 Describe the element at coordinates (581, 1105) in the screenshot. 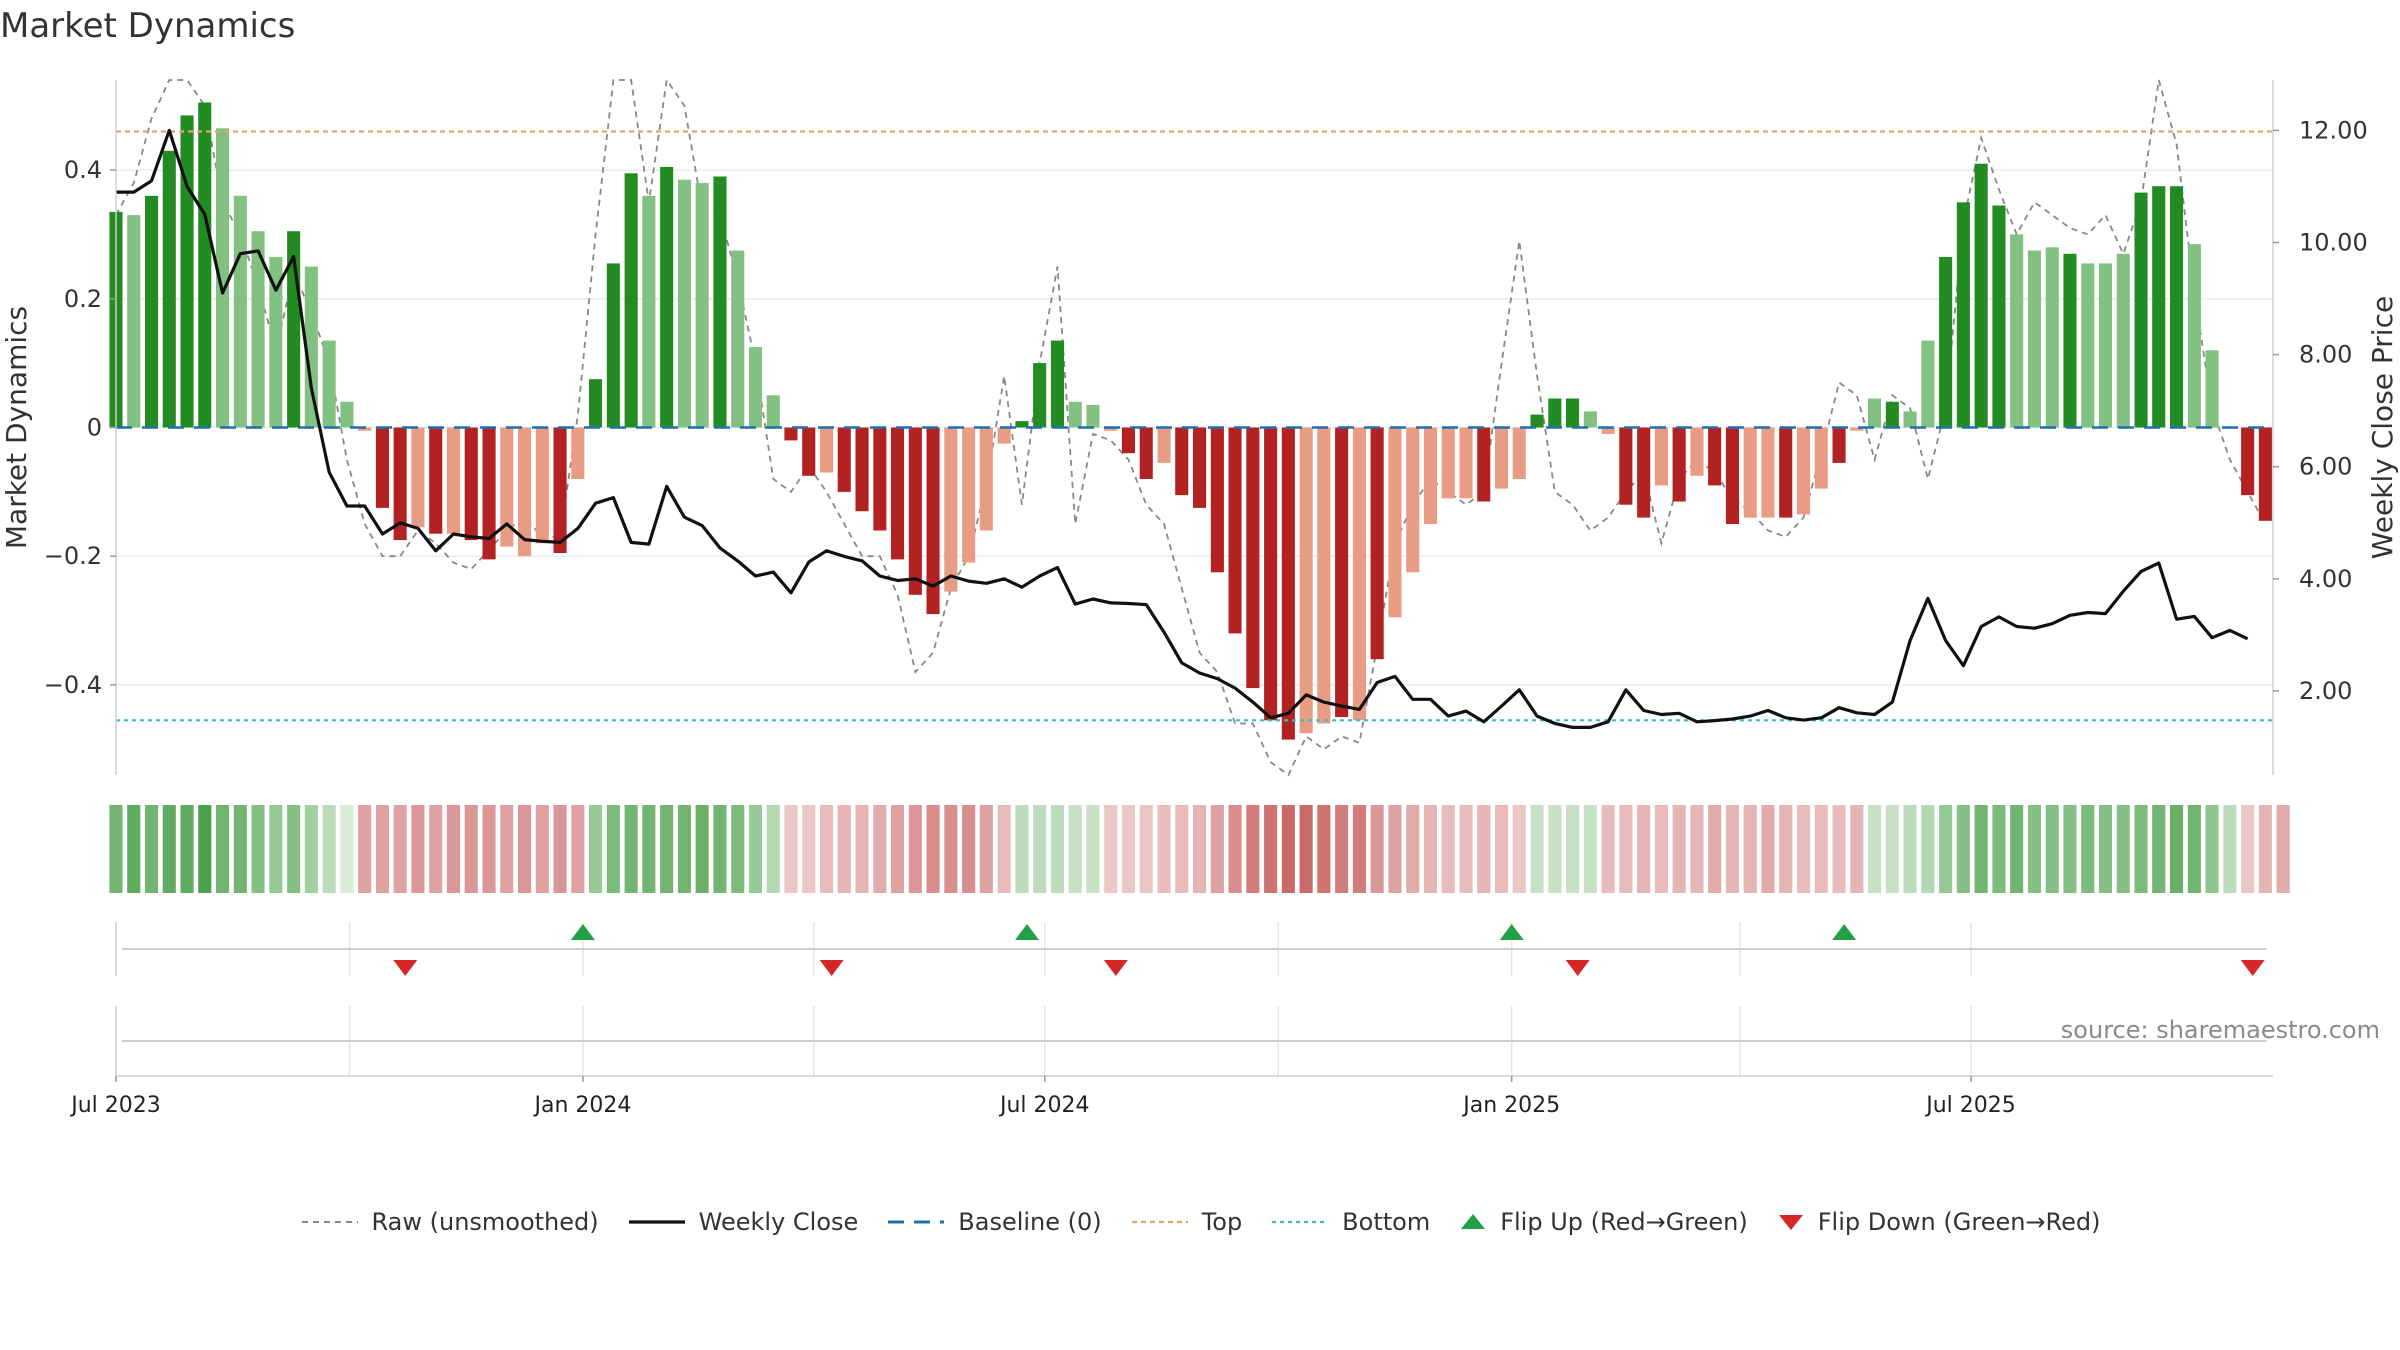

I see `x-tick-label: Jan 2024` at that location.